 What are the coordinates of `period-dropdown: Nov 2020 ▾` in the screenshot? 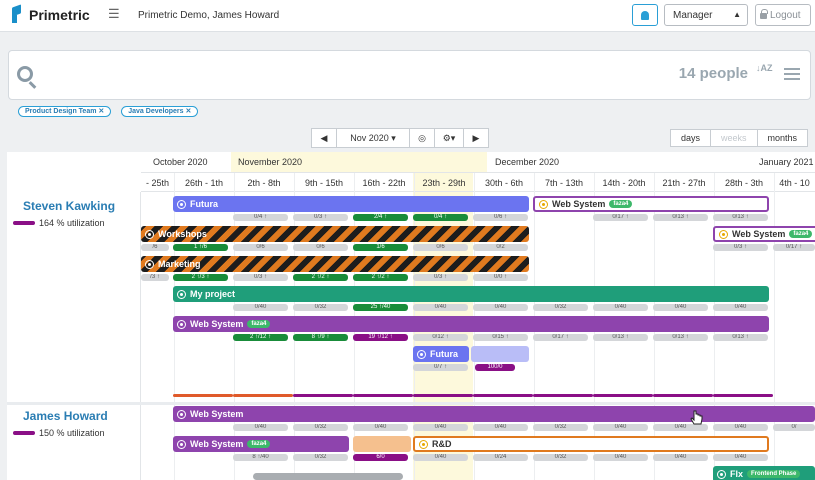 It's located at (373, 138).